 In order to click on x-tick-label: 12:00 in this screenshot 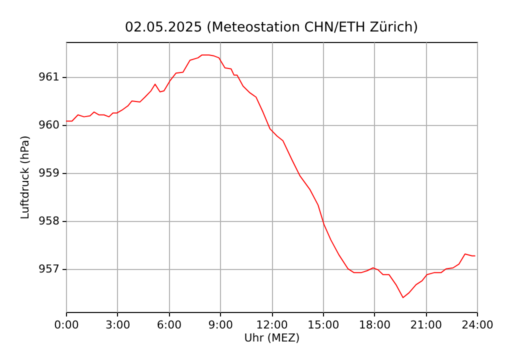, I will do `click(272, 325)`.